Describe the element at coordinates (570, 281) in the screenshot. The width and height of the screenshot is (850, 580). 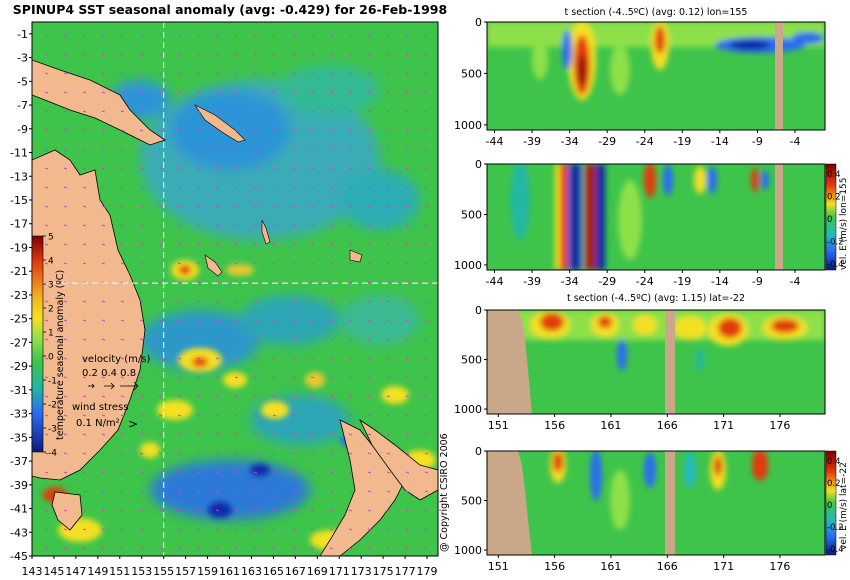
I see `section-x-tick-label: -34` at that location.